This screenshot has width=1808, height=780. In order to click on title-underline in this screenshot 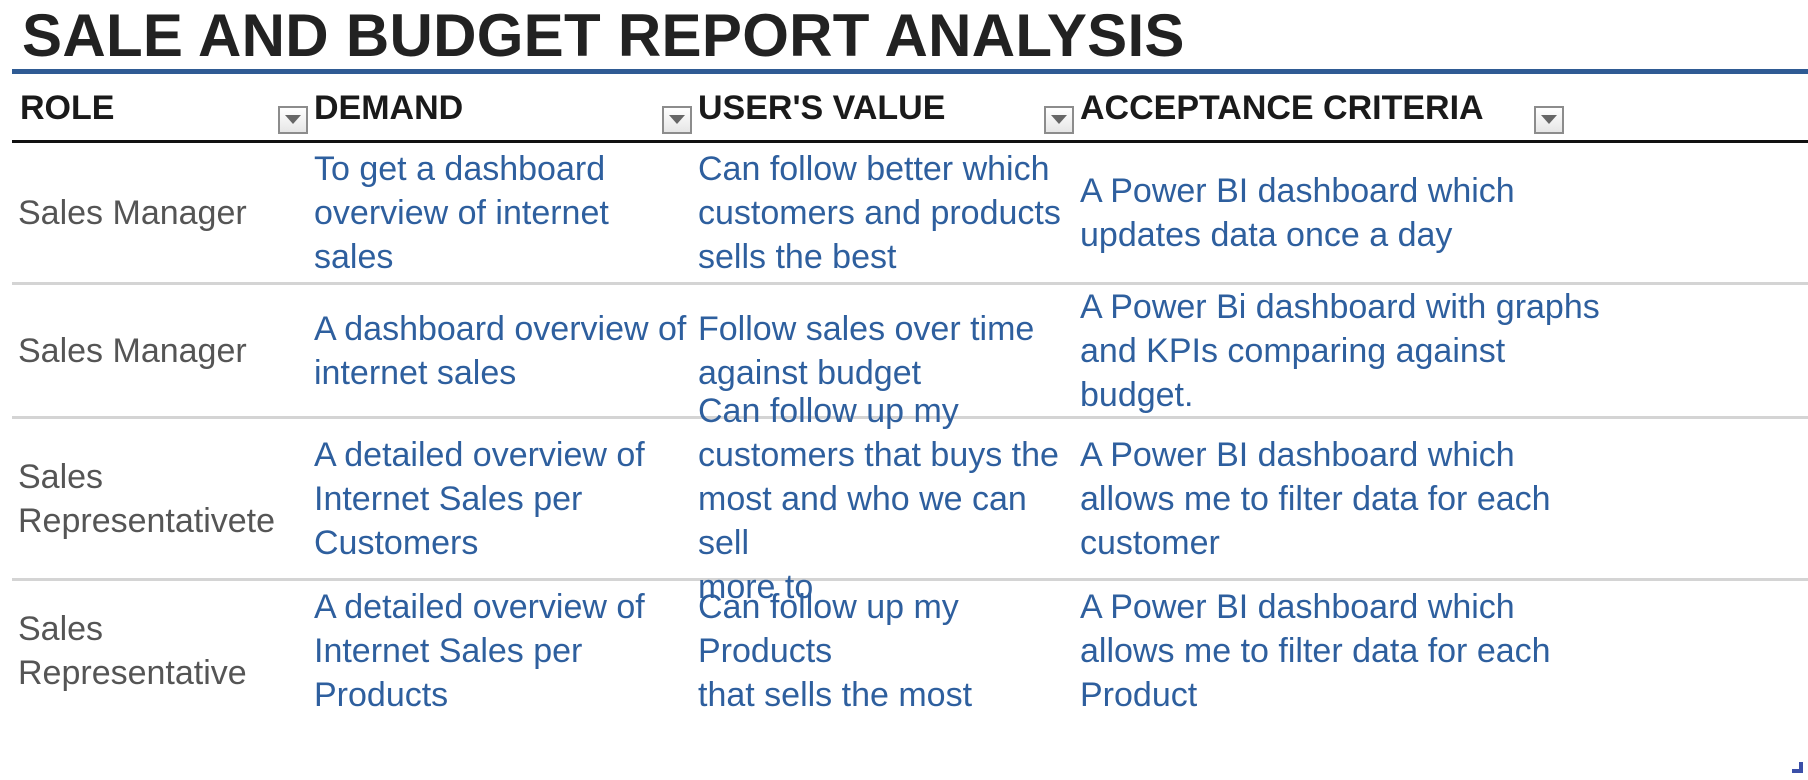, I will do `click(910, 71)`.